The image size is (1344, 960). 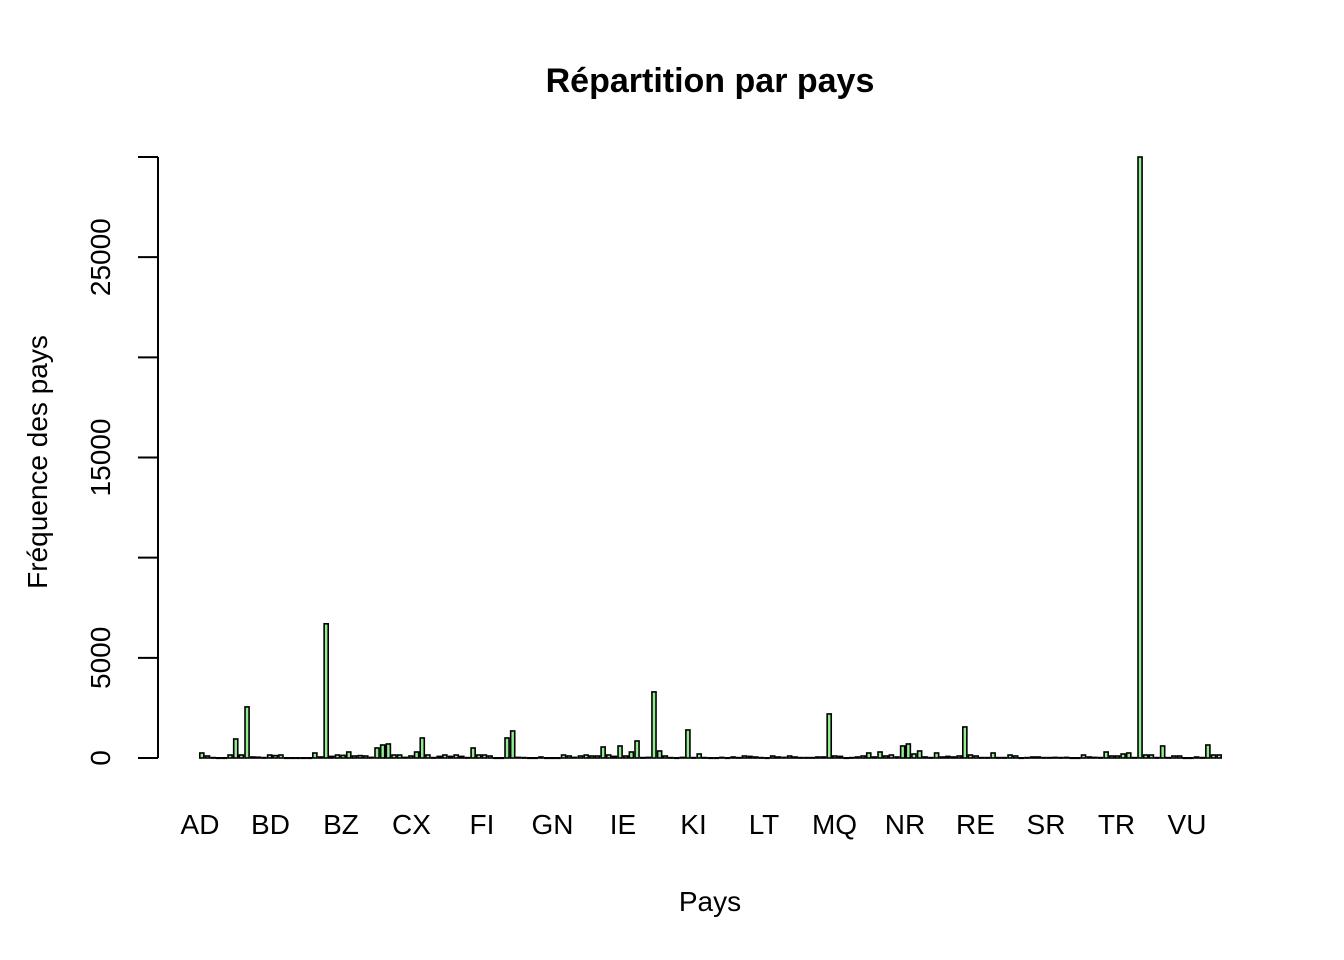 I want to click on x-tick-label: VU, so click(x=1187, y=824).